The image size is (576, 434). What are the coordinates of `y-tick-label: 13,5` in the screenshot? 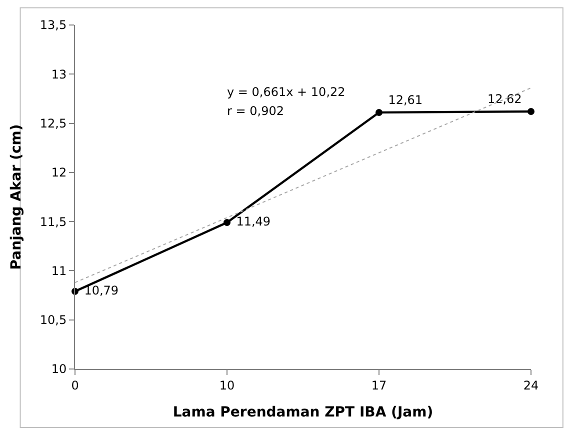 It's located at (53, 25).